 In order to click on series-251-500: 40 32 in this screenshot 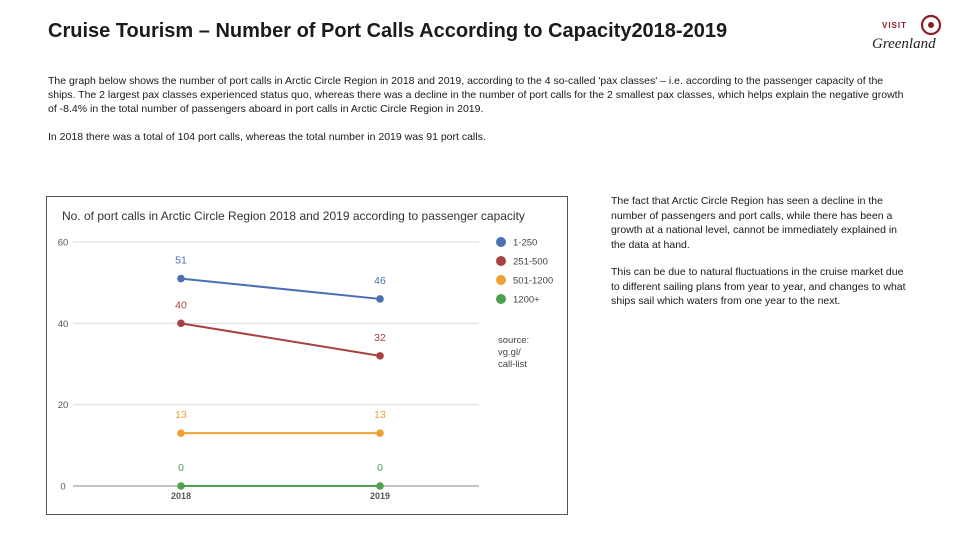, I will do `click(280, 329)`.